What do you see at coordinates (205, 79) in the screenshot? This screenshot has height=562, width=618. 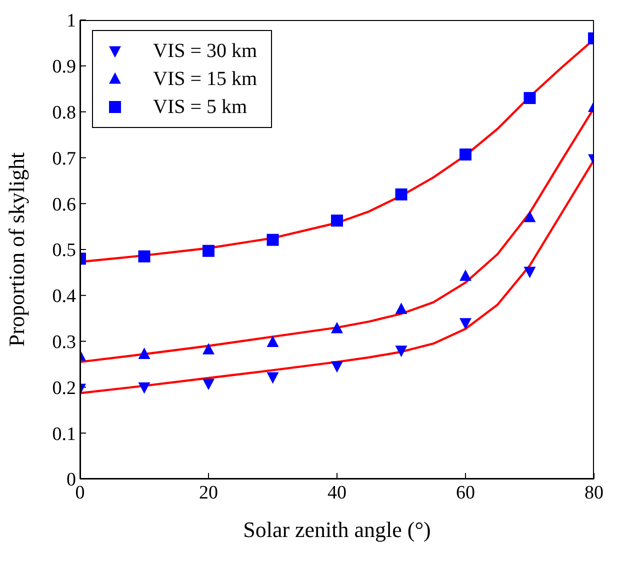 I see `legend-label: VIS = 15 km` at bounding box center [205, 79].